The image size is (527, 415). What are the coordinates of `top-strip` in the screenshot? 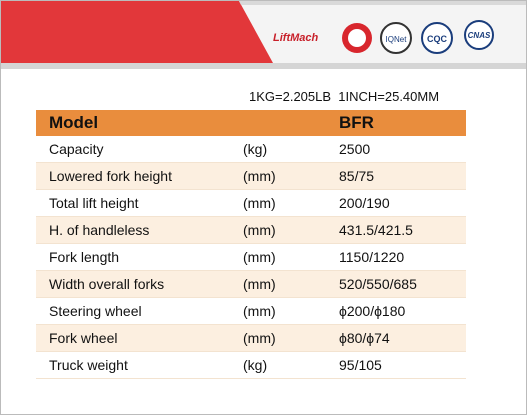 It's located at (382, 3).